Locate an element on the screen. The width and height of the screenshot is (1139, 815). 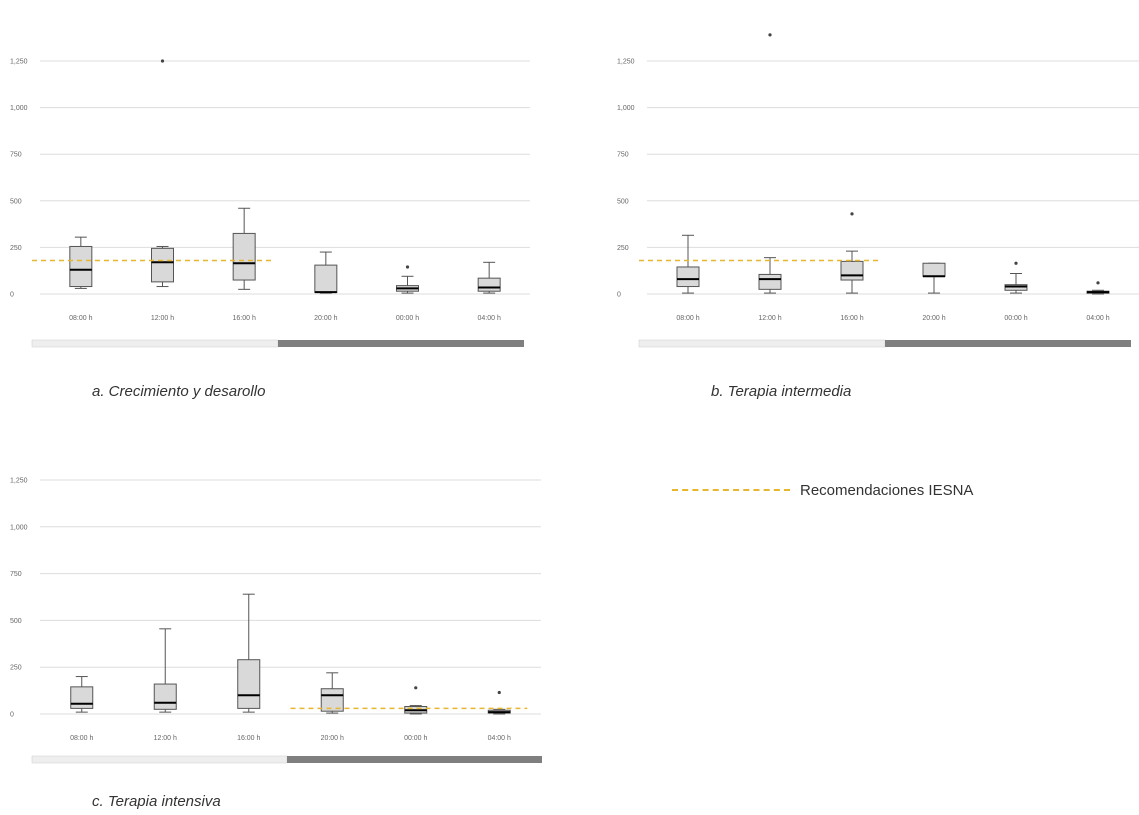
y-tick-label-a-1: 250 is located at coordinates (16, 248).